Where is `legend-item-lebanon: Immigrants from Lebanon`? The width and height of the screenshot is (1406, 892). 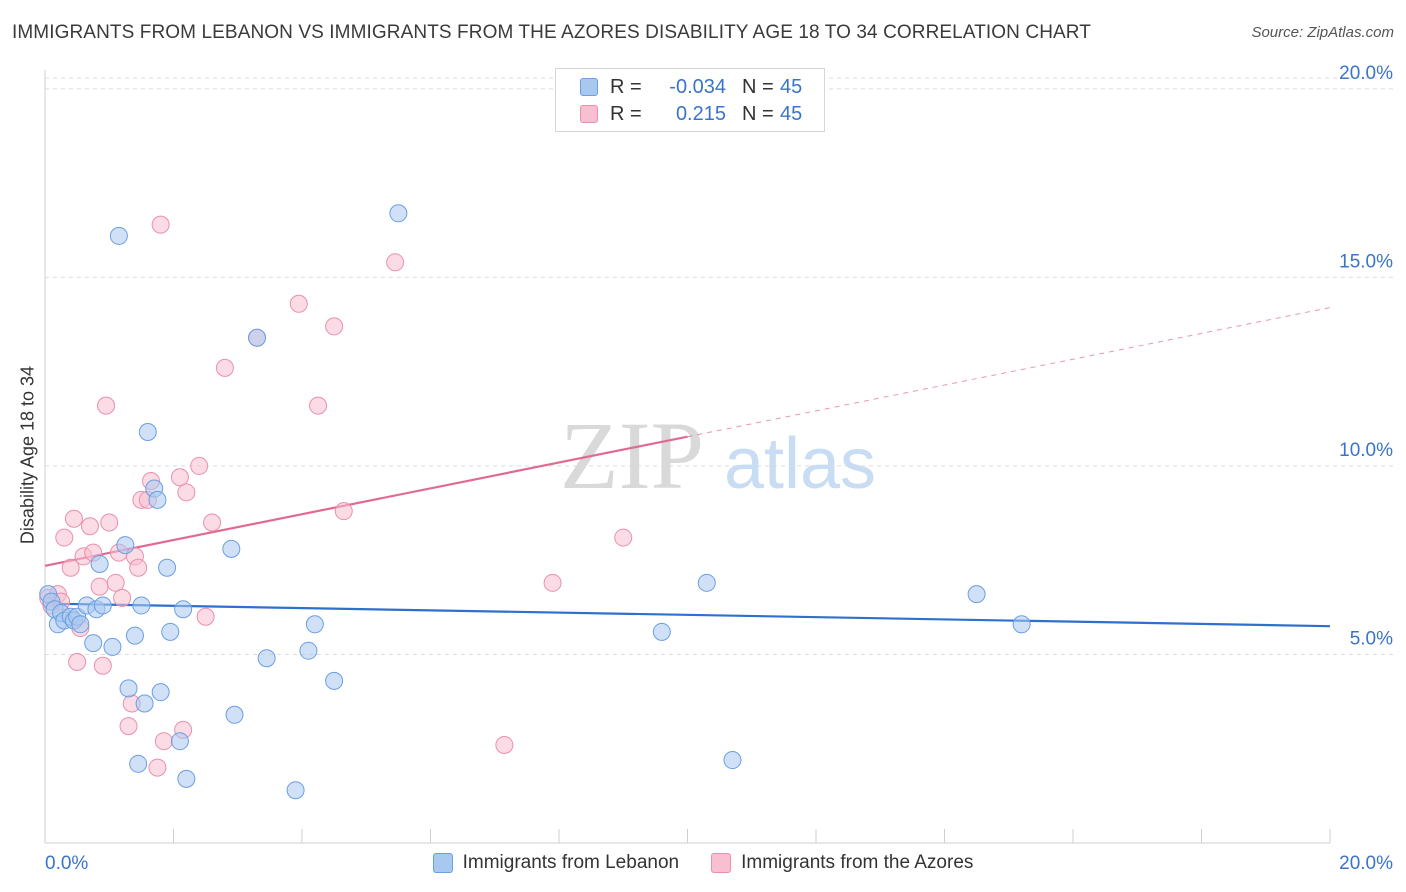 legend-item-lebanon: Immigrants from Lebanon is located at coordinates (556, 863).